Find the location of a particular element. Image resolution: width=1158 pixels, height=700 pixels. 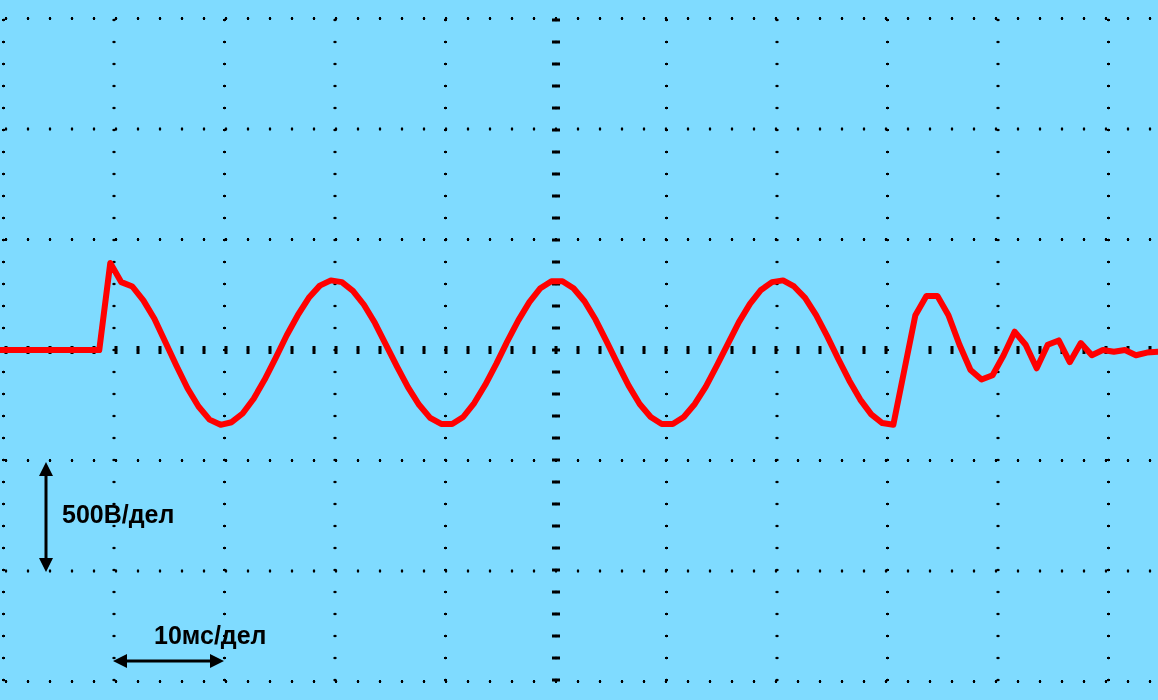

text: 500В/дел is located at coordinates (118, 514).